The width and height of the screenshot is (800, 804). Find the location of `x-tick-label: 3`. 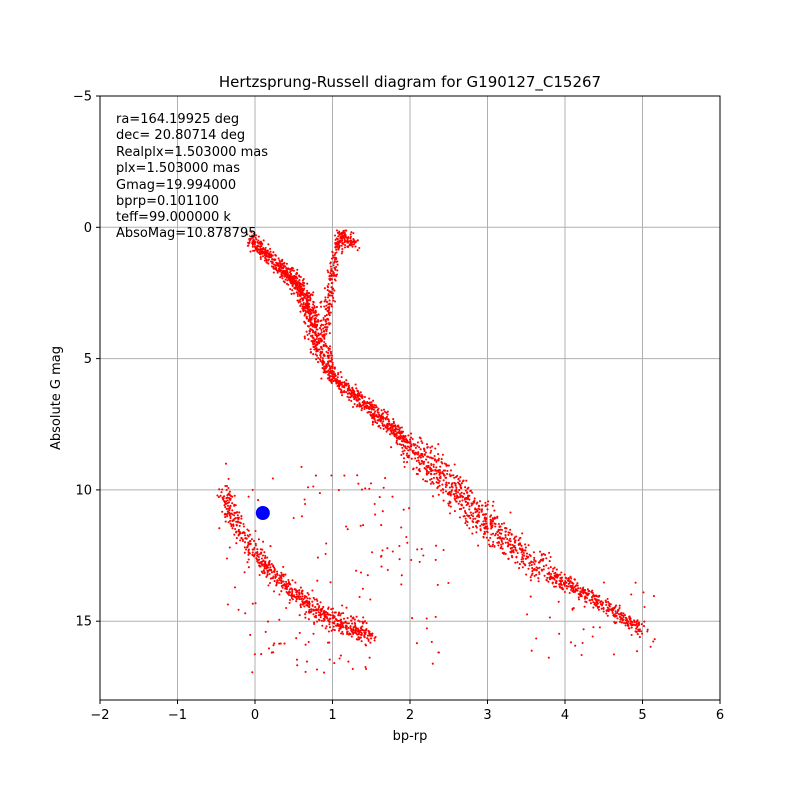

x-tick-label: 3 is located at coordinates (487, 715).